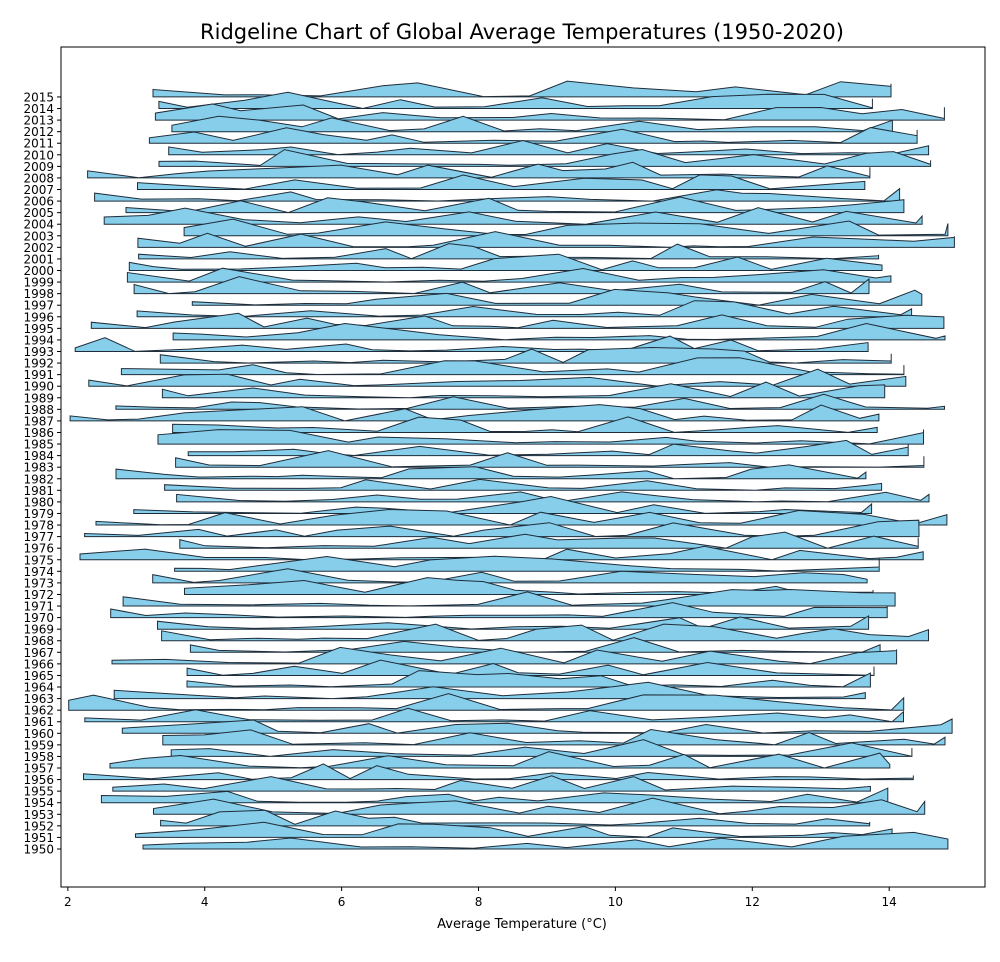 Image resolution: width=1000 pixels, height=962 pixels. Describe the element at coordinates (38, 468) in the screenshot. I see `y-tick-label: 1983` at that location.